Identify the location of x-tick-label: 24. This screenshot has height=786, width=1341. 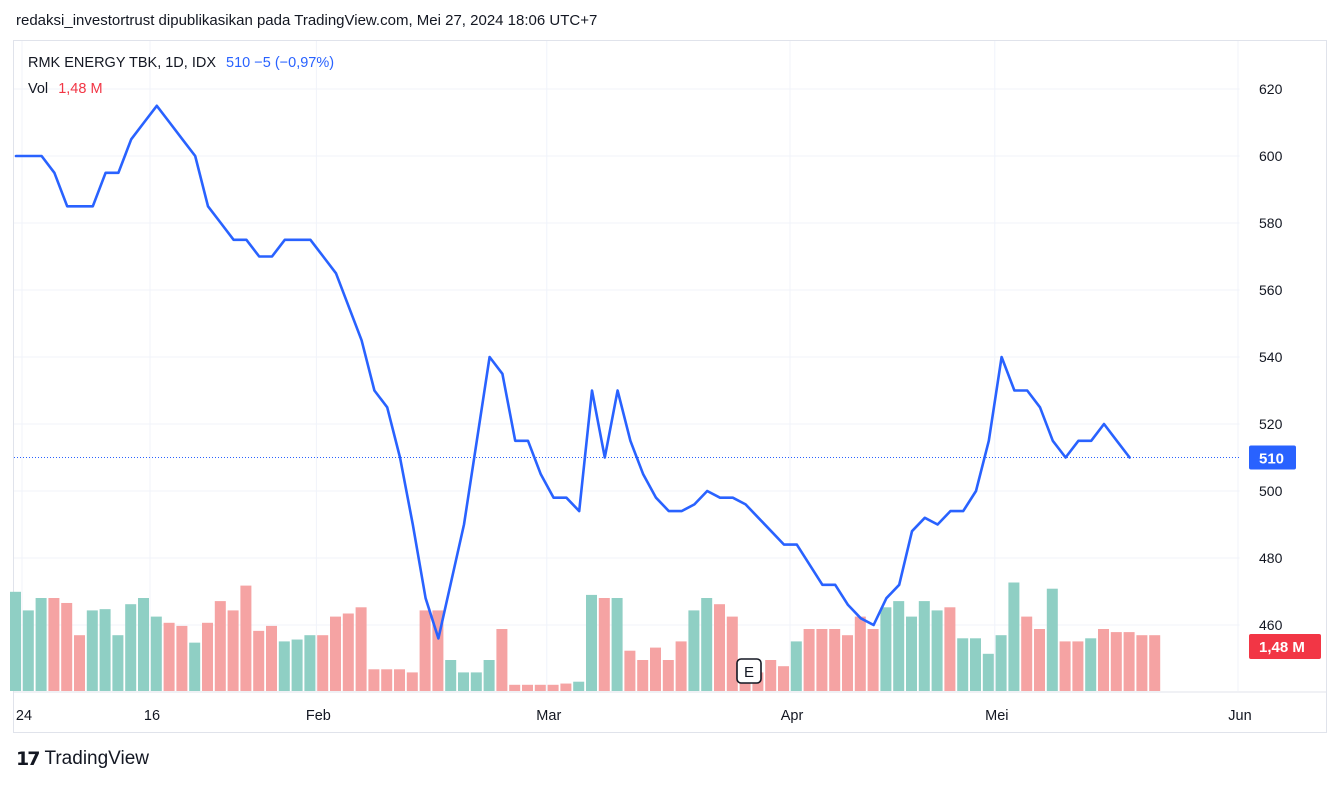
(24, 716).